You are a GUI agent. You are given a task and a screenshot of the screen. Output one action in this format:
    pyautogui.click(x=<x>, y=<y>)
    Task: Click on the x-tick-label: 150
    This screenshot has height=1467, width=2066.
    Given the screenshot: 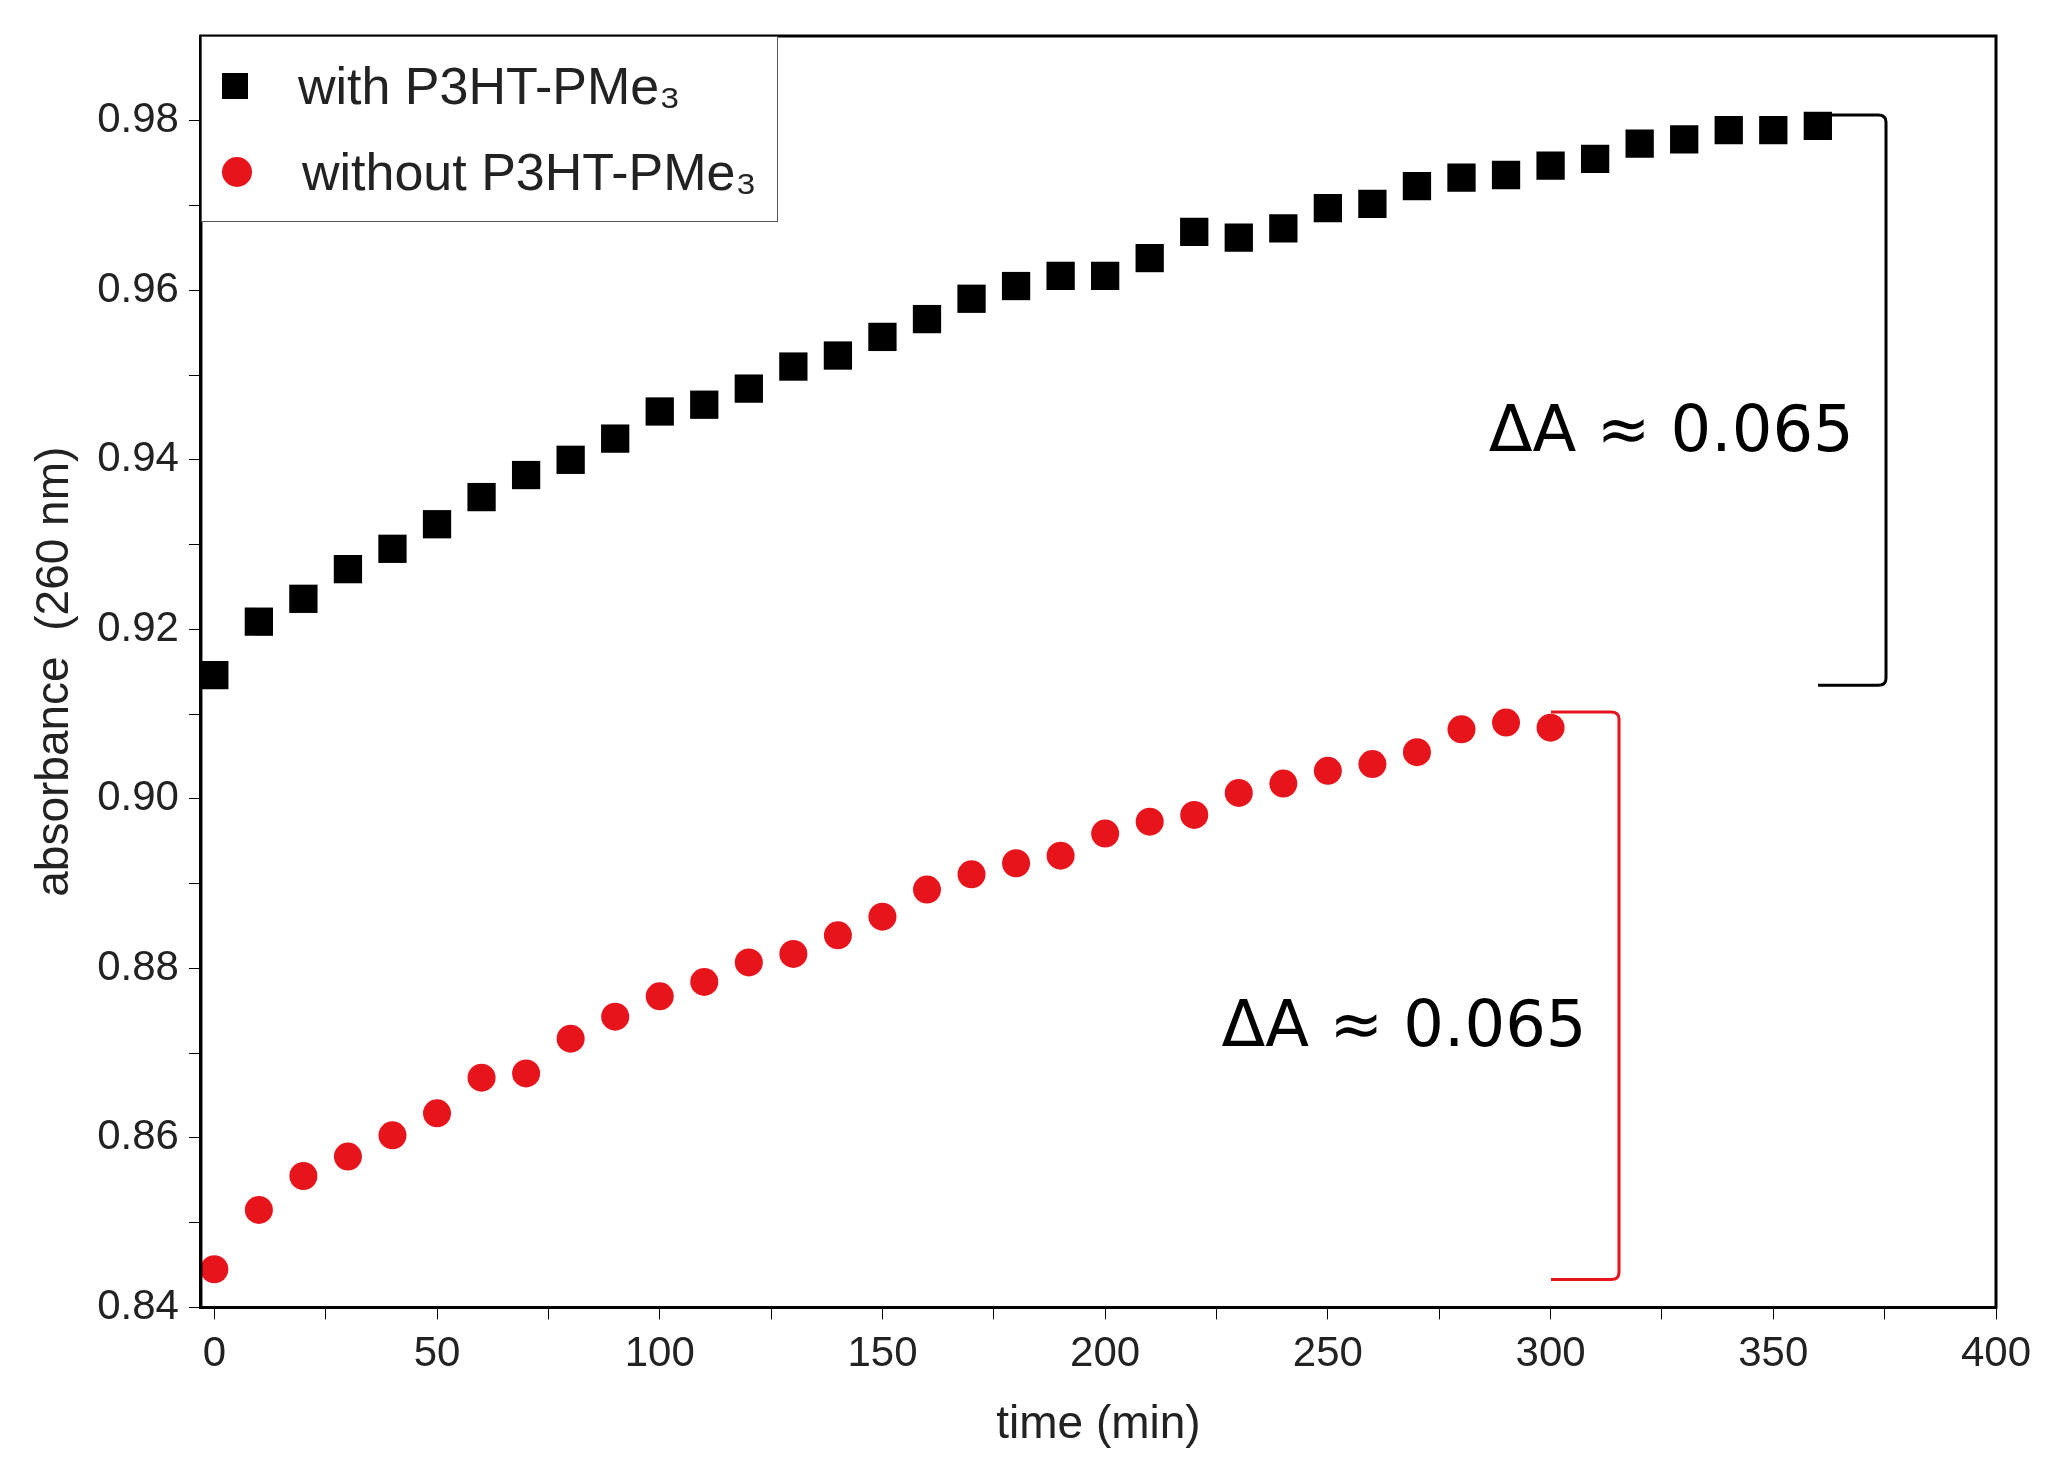 What is the action you would take?
    pyautogui.click(x=882, y=1352)
    